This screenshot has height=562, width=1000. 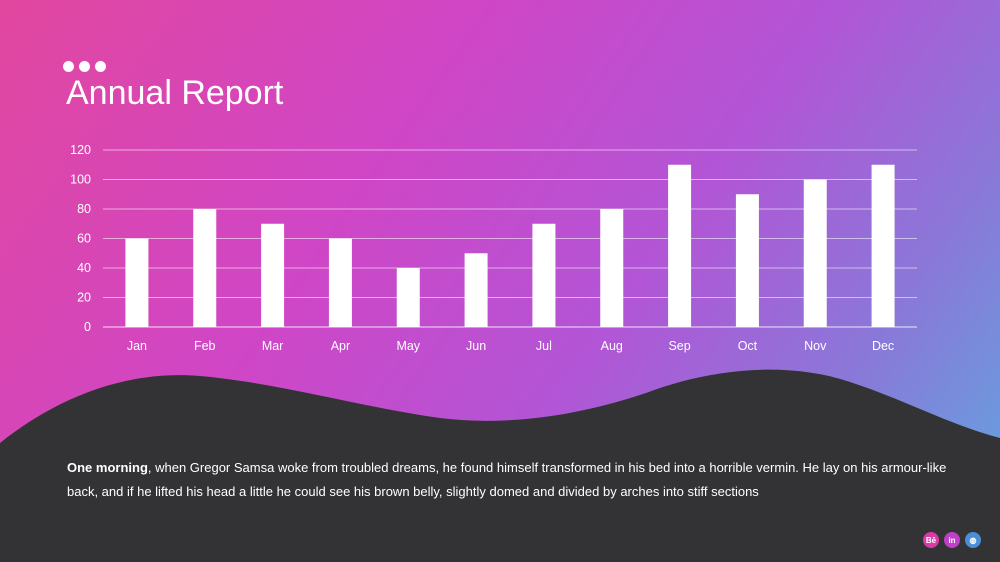 What do you see at coordinates (973, 540) in the screenshot?
I see `dribbble-icon: ◍` at bounding box center [973, 540].